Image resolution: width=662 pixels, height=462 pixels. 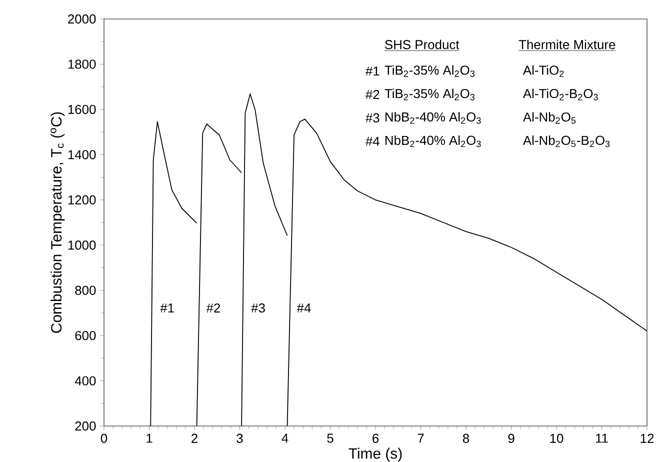 What do you see at coordinates (149, 438) in the screenshot?
I see `x-tick-label: 1` at bounding box center [149, 438].